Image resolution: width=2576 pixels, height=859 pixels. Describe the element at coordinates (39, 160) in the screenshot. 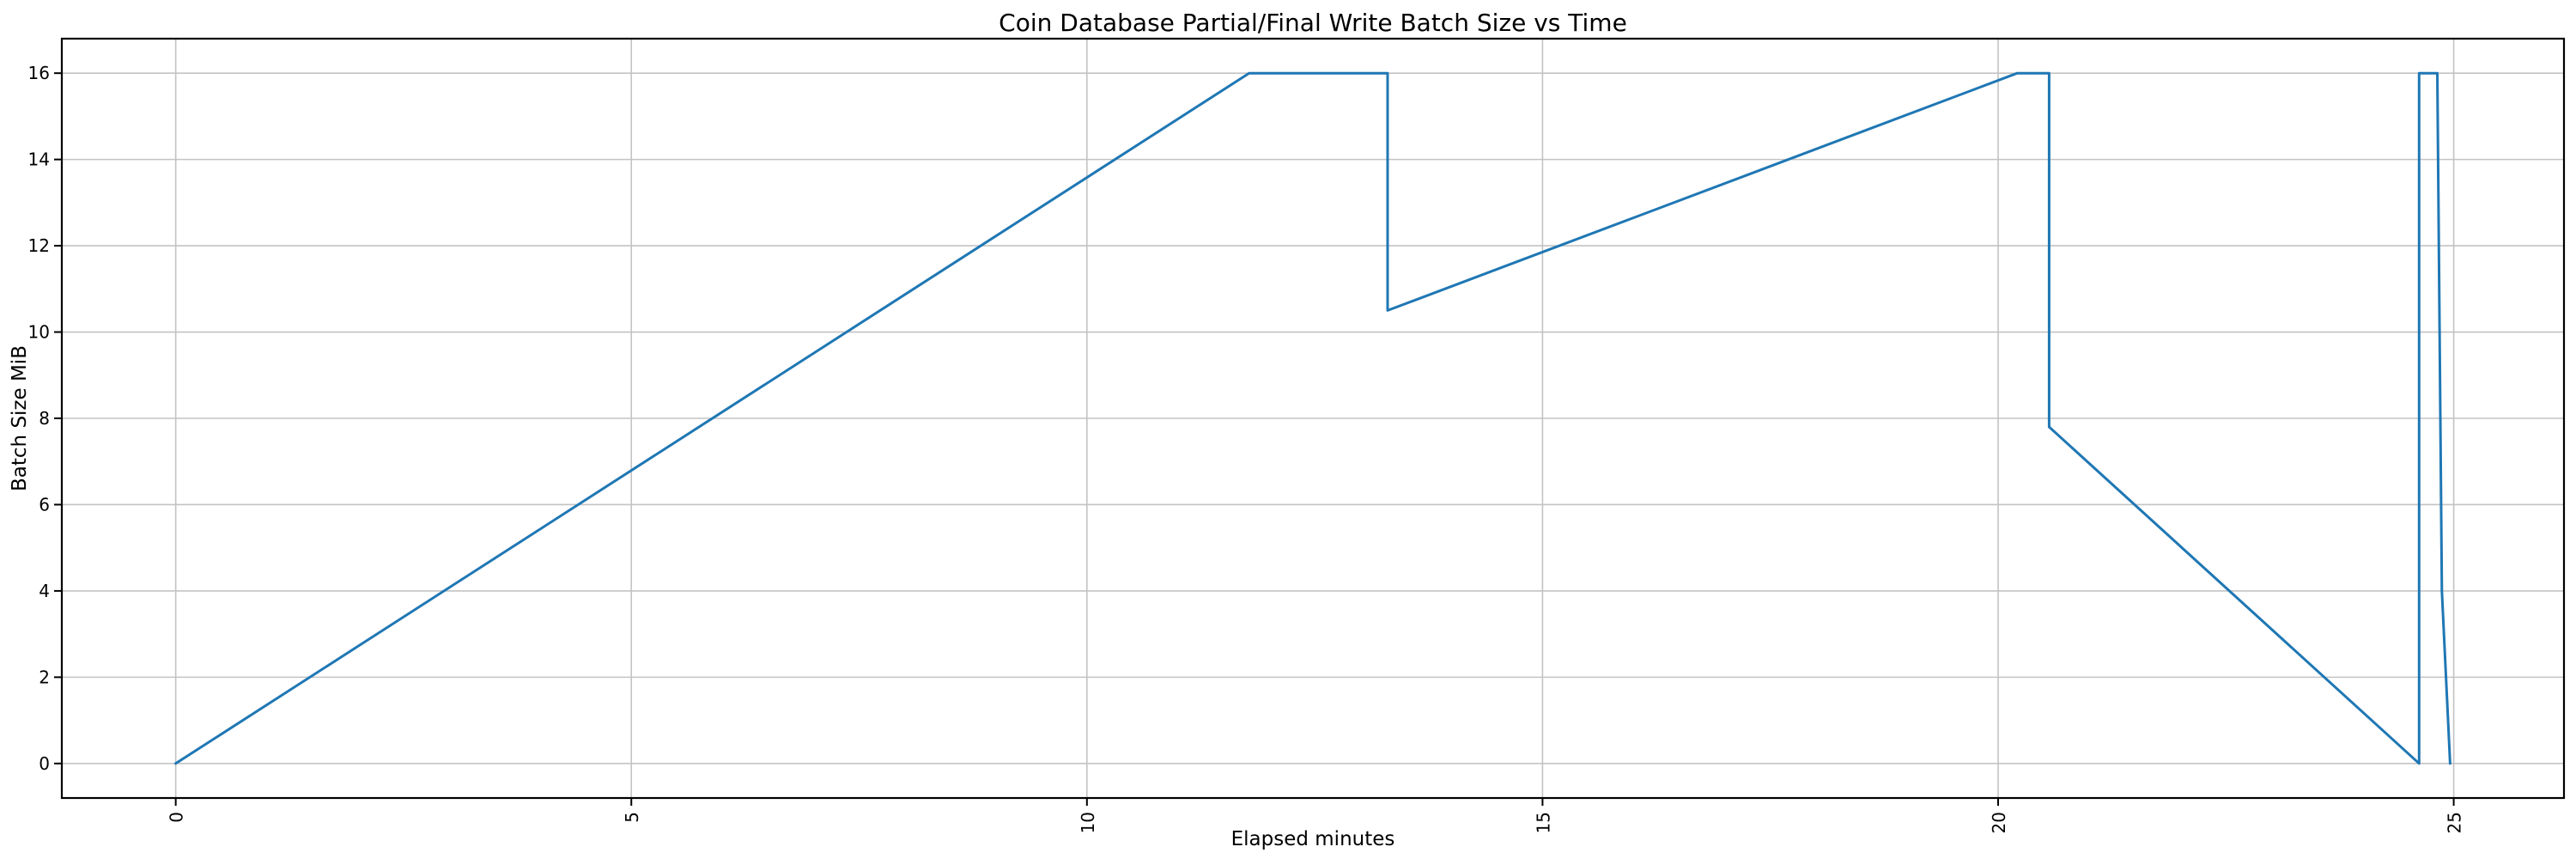

I see `y-tick-label: 14` at that location.